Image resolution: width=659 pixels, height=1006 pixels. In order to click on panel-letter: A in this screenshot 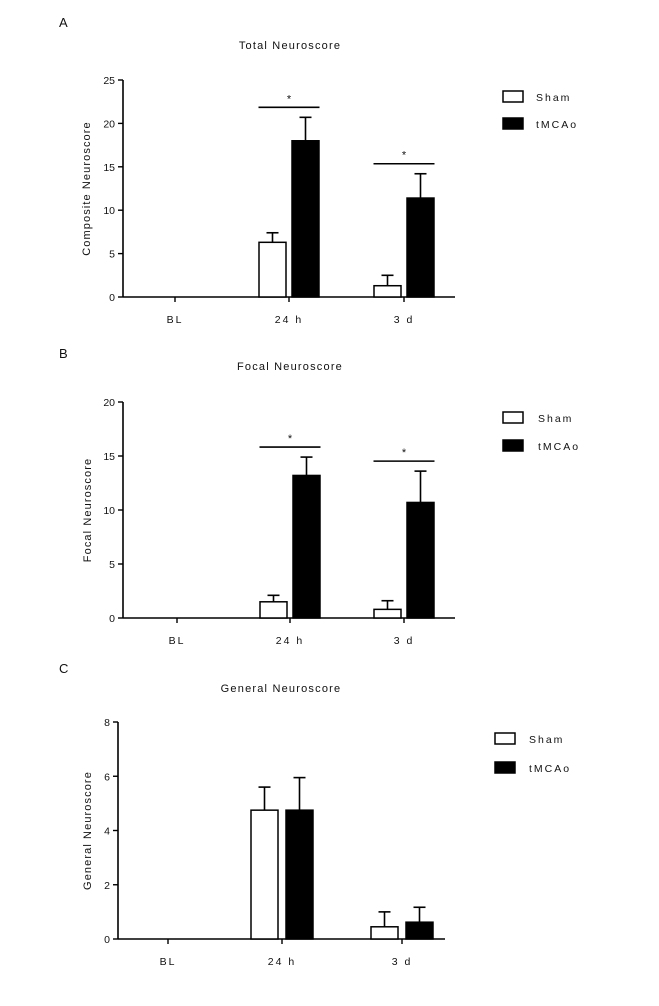, I will do `click(63, 22)`.